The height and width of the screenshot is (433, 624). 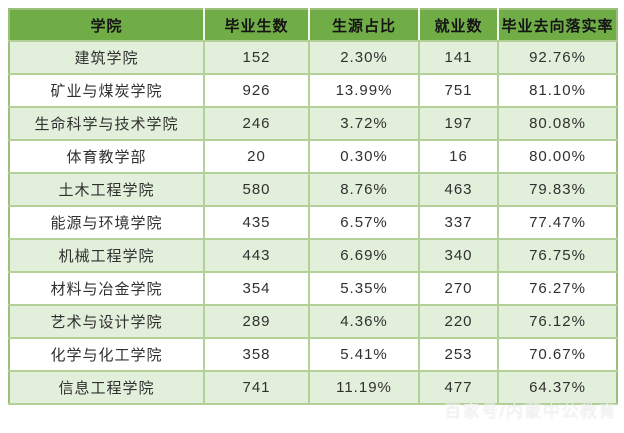 I want to click on table-row: 化学与化工学院 358 5.41% 253 70.67%, so click(x=313, y=354).